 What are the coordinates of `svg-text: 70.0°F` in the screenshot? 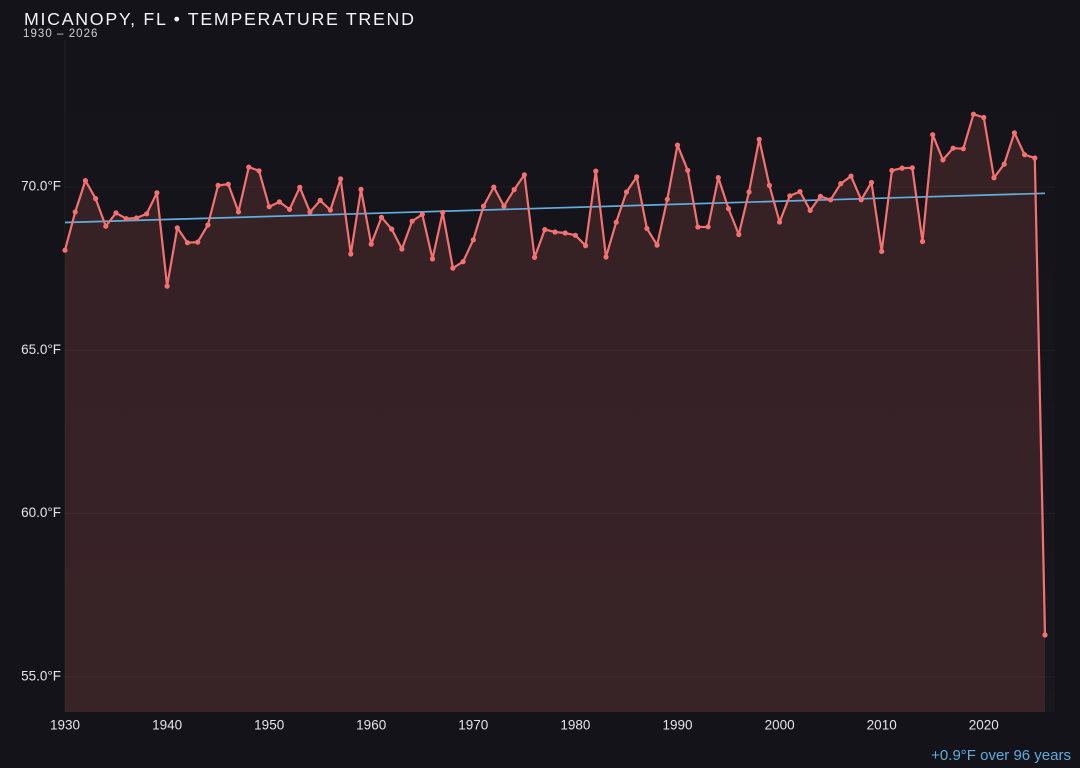 It's located at (41, 186).